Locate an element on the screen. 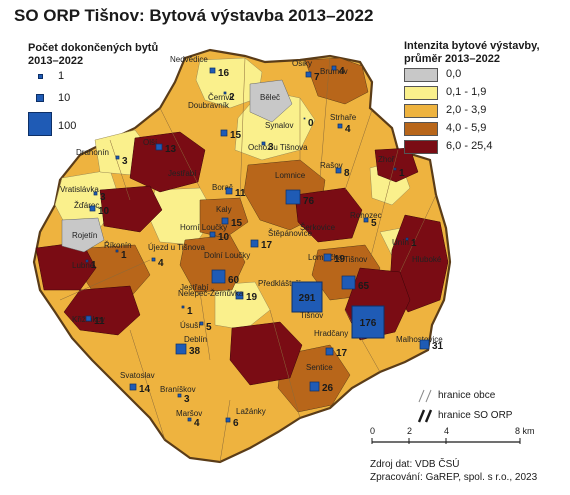 This screenshot has height=495, width=570. dwelling-count-label-large: 176 is located at coordinates (368, 323).